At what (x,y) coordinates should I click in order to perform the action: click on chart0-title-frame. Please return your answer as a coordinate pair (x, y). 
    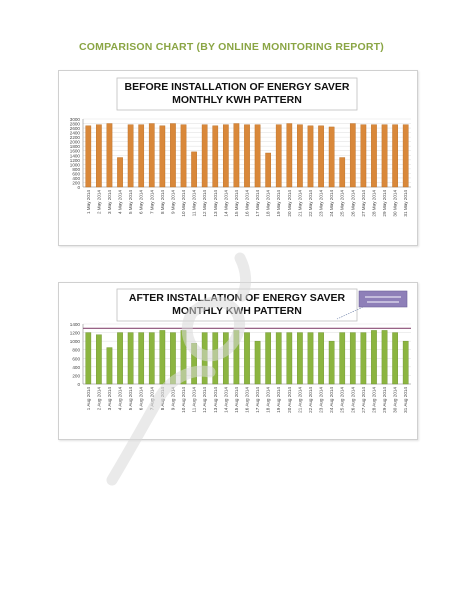
    Looking at the image, I should click on (237, 94).